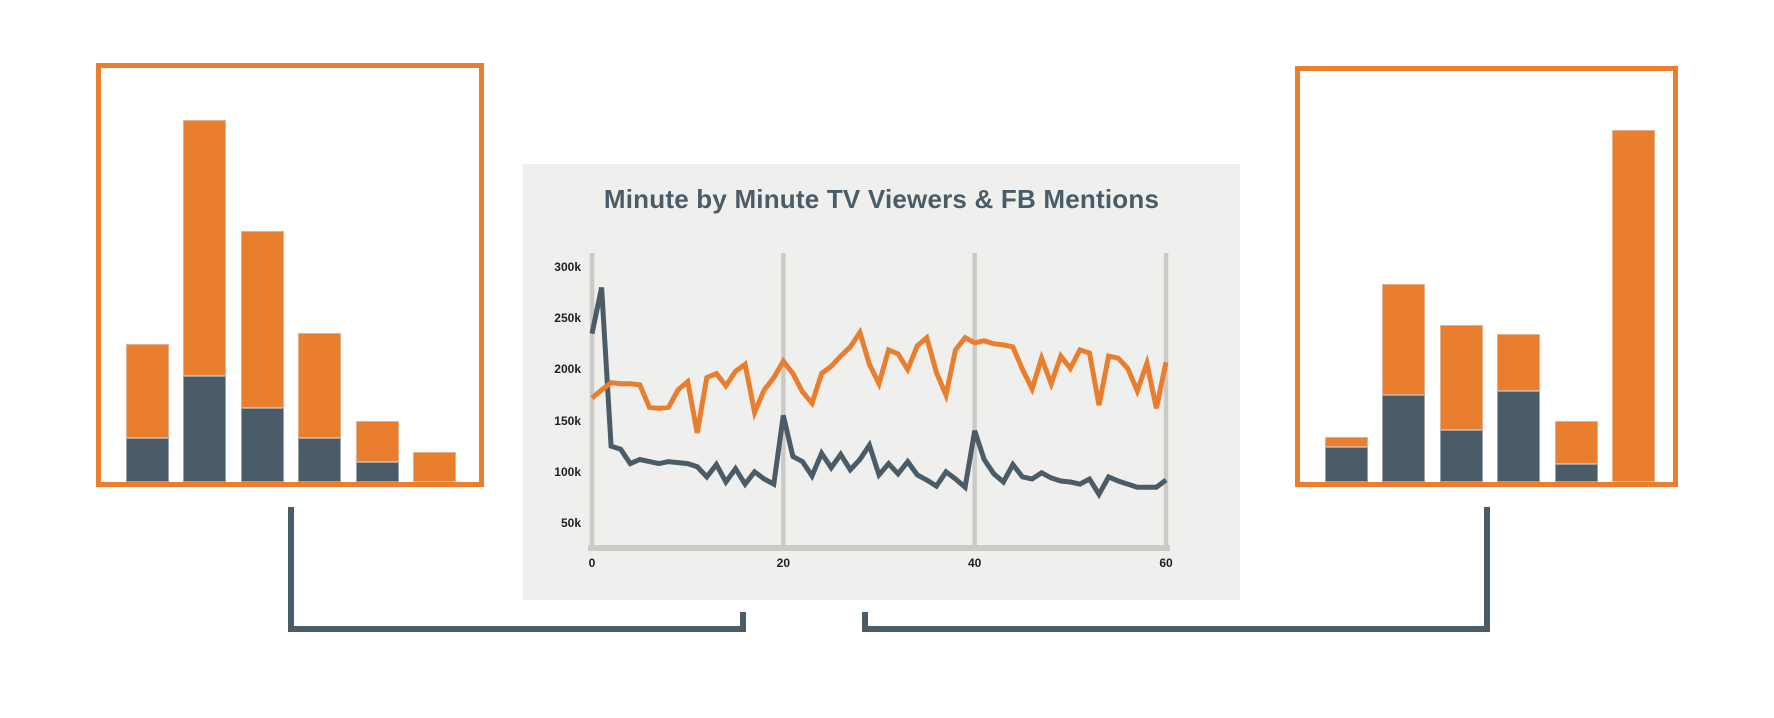  What do you see at coordinates (567, 318) in the screenshot?
I see `y-tick-label-250k: 250k` at bounding box center [567, 318].